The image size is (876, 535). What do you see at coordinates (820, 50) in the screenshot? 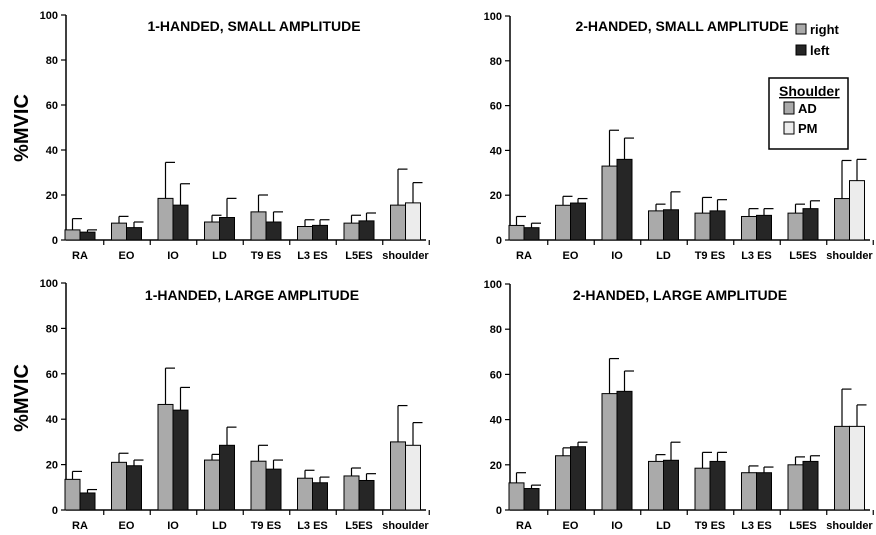
I see `legend-label-left: left` at bounding box center [820, 50].